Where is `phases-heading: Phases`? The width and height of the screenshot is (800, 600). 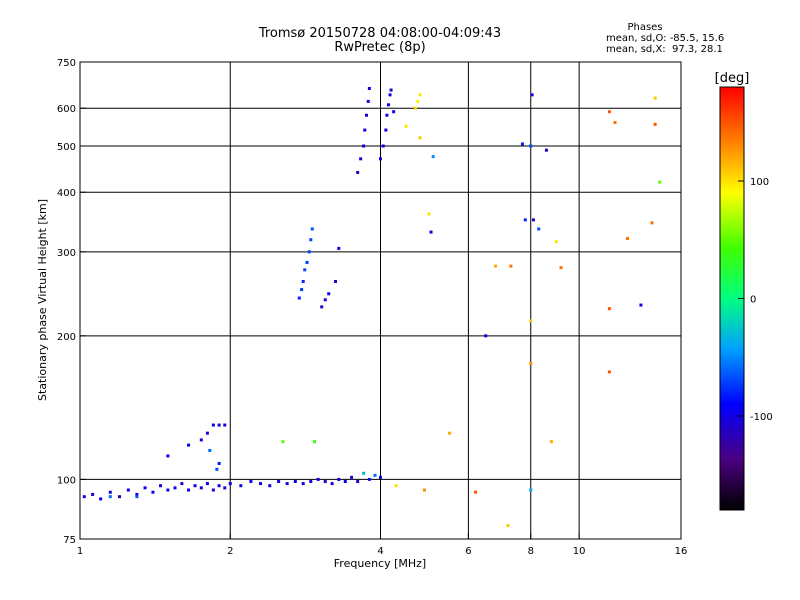 phases-heading: Phases is located at coordinates (645, 27).